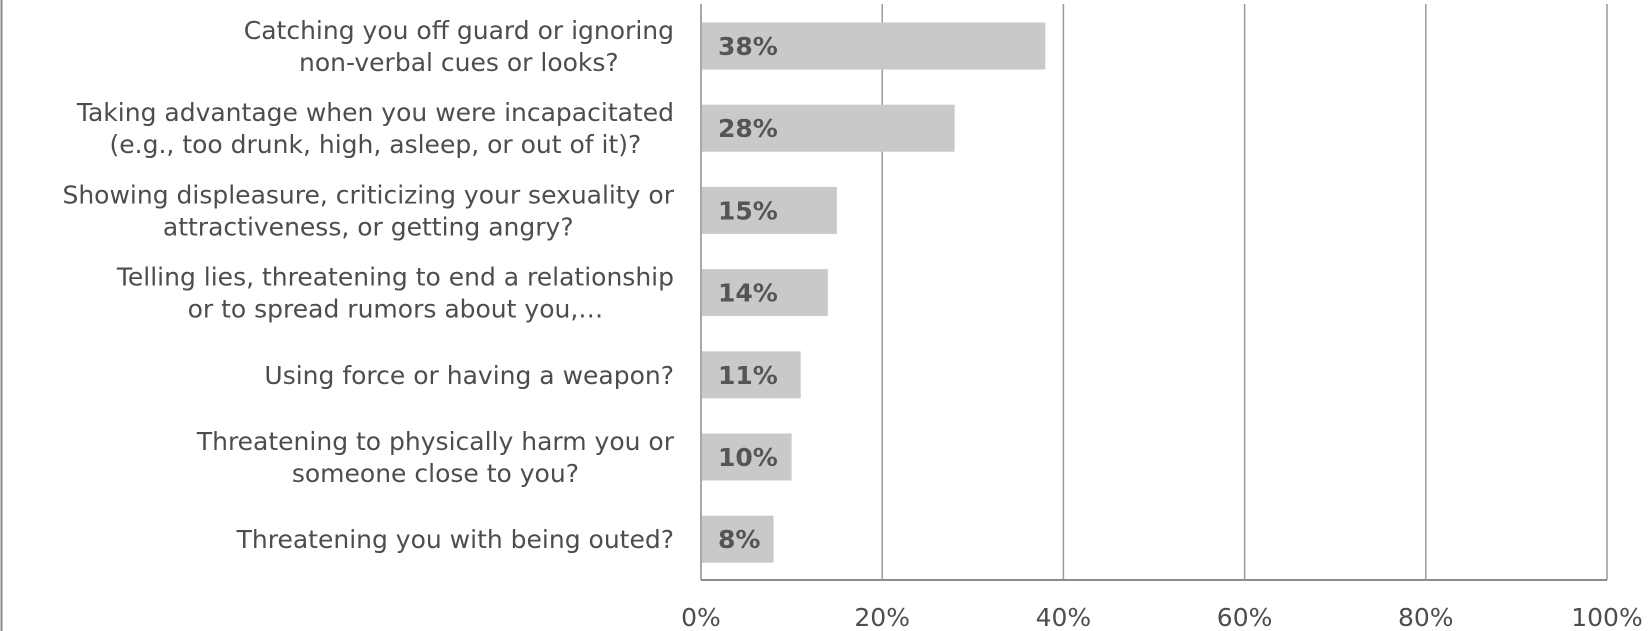  Describe the element at coordinates (1064, 617) in the screenshot. I see `x-tick-label-40: 40%` at that location.